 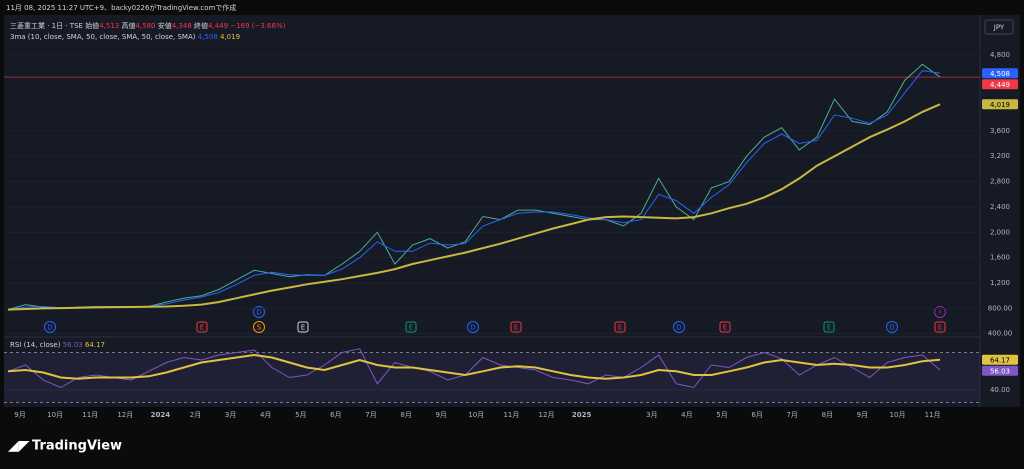 What do you see at coordinates (1000, 182) in the screenshot?
I see `y-tick-label: 2,800` at bounding box center [1000, 182].